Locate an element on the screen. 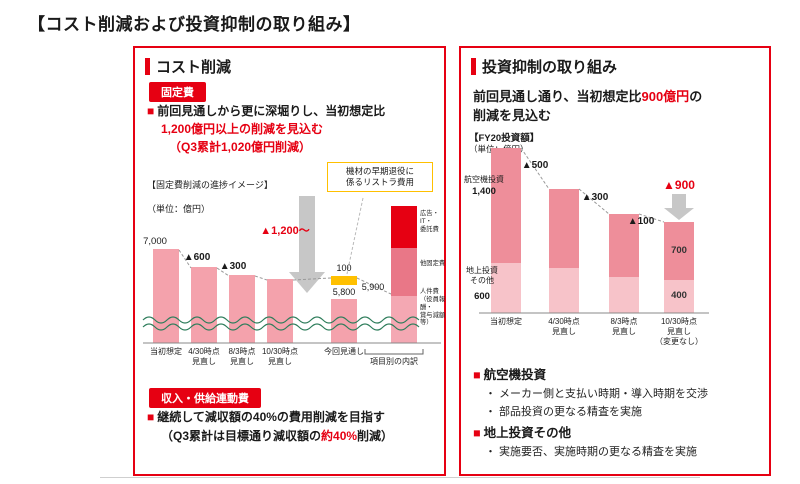  revenue-linked-badge: 収入・供給連動費 is located at coordinates (205, 398).